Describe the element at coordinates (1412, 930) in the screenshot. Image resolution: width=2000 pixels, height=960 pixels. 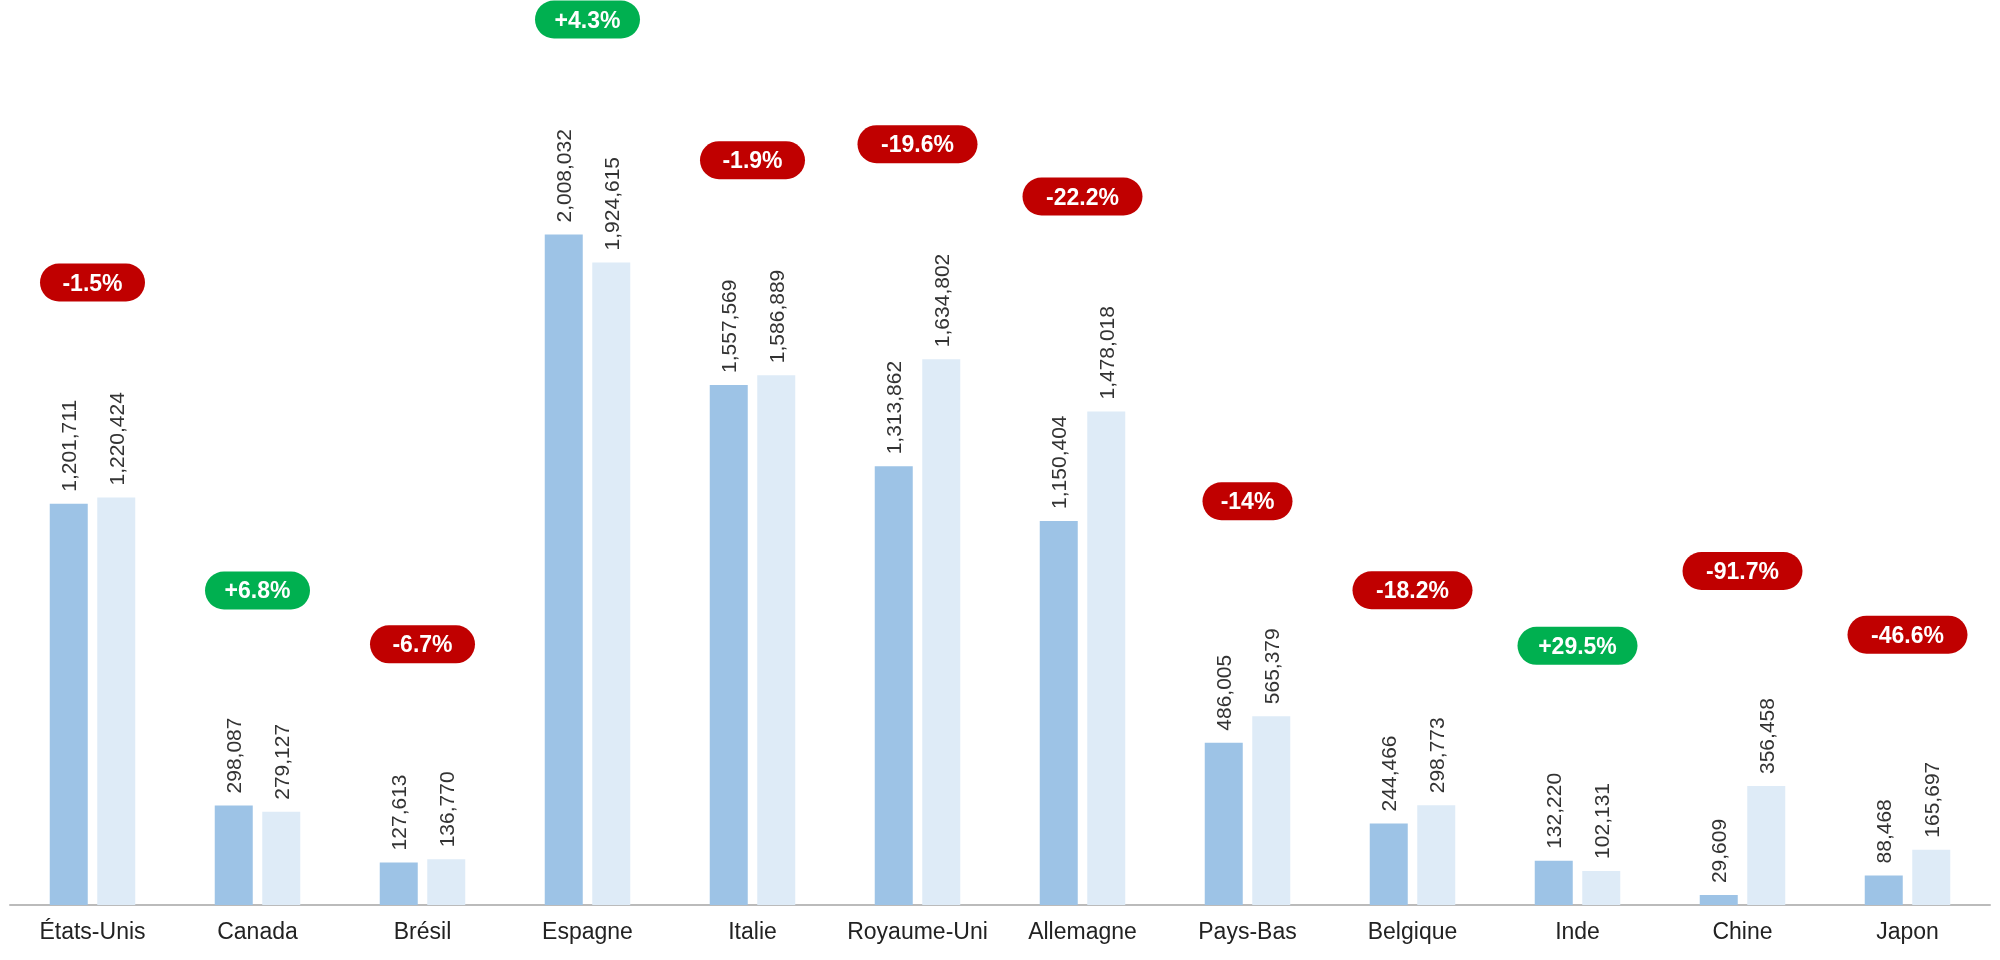
I see `x-tick-label: Belgique` at that location.